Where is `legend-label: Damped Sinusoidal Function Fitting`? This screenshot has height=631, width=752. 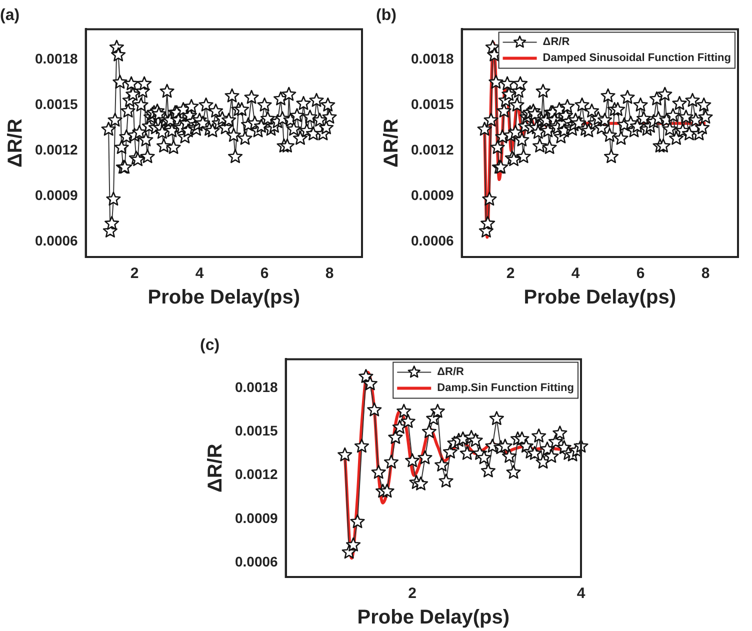
legend-label: Damped Sinusoidal Function Fitting is located at coordinates (637, 58).